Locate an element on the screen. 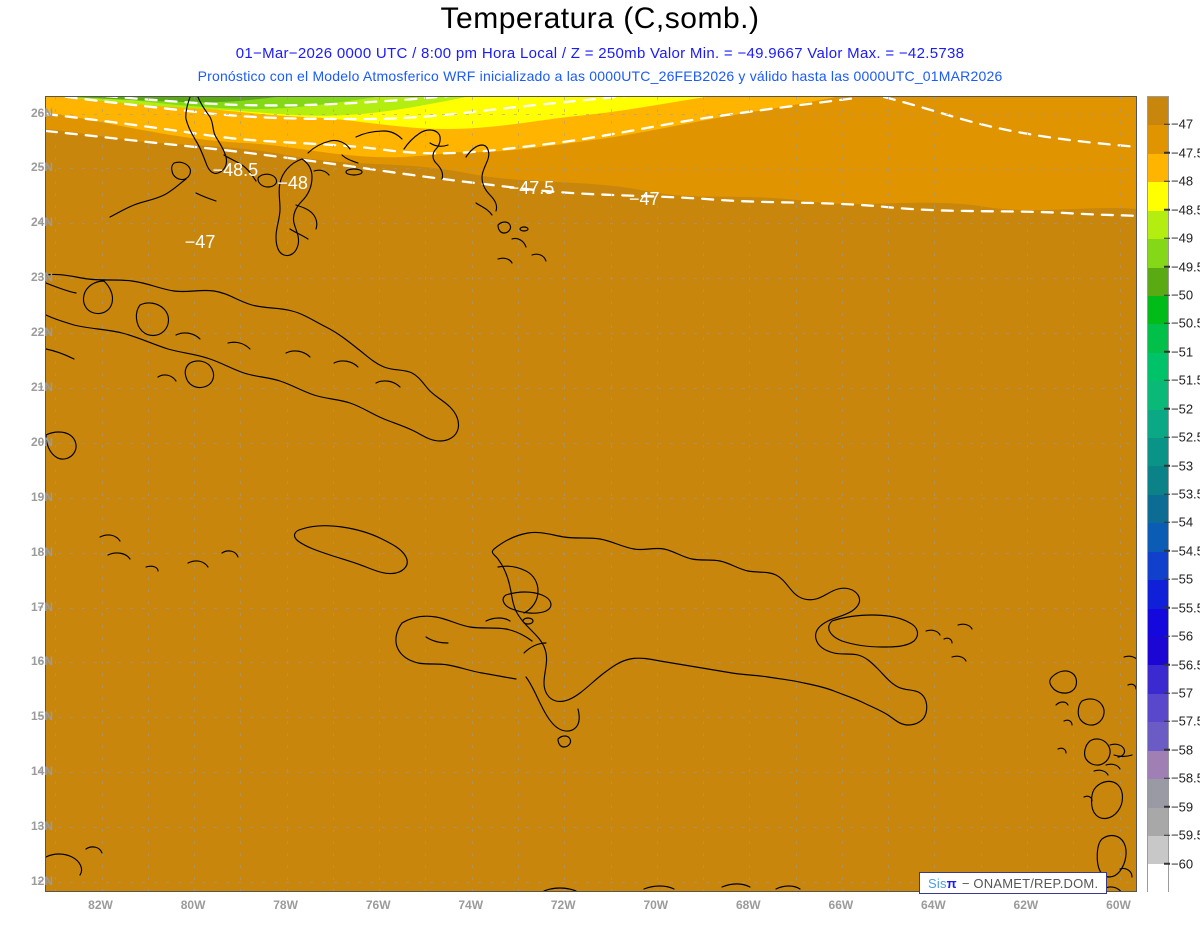 This screenshot has height=927, width=1200. gridline-lat-20N is located at coordinates (591, 443).